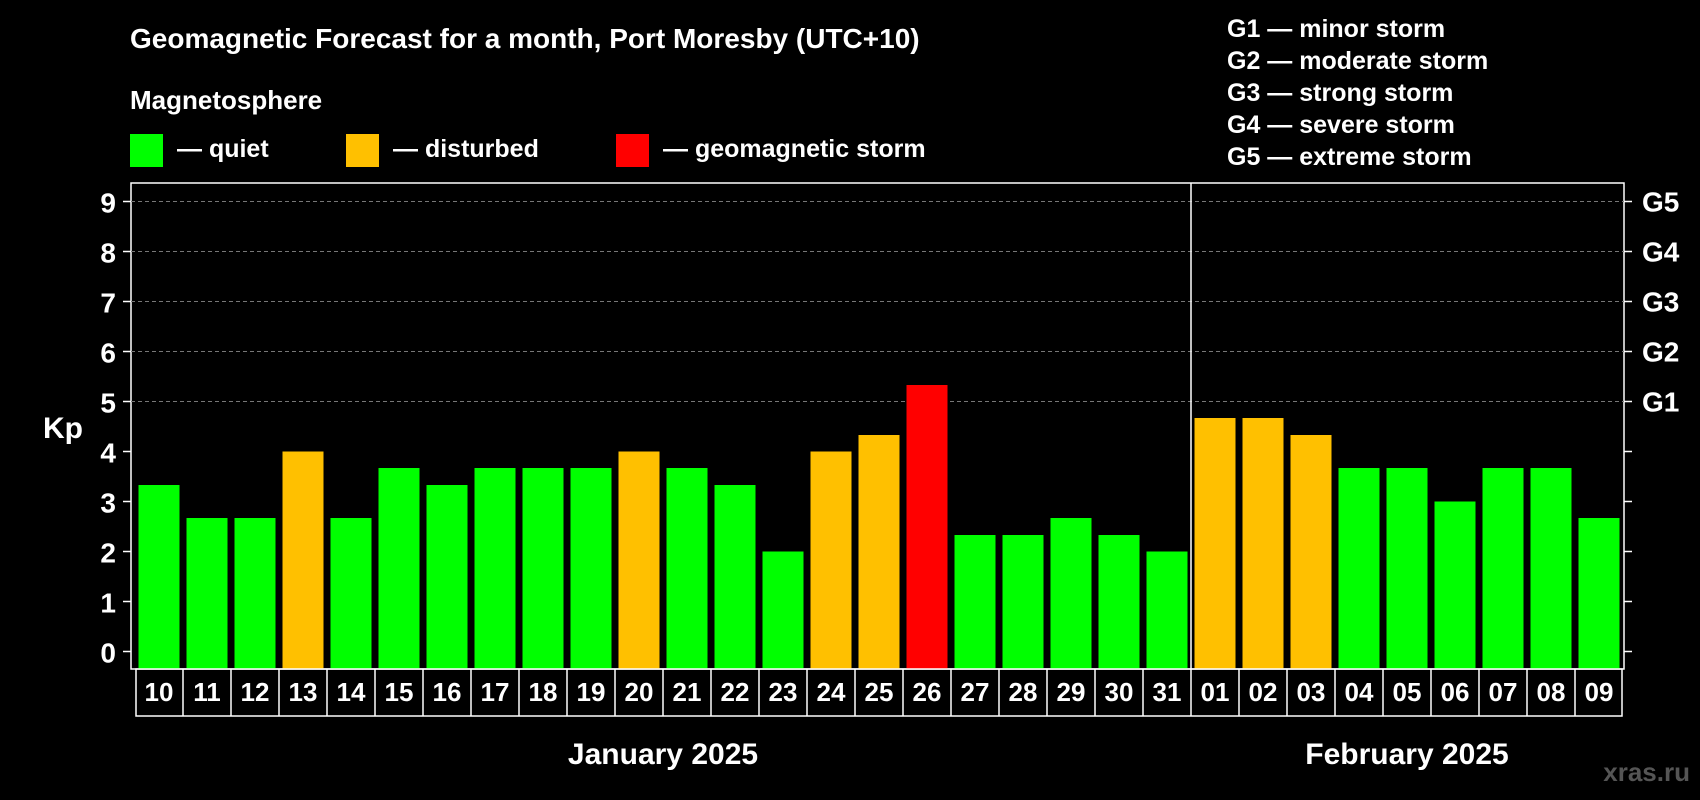 This screenshot has width=1700, height=800. What do you see at coordinates (543, 692) in the screenshot?
I see `x-tick-label-18-8: 18` at bounding box center [543, 692].